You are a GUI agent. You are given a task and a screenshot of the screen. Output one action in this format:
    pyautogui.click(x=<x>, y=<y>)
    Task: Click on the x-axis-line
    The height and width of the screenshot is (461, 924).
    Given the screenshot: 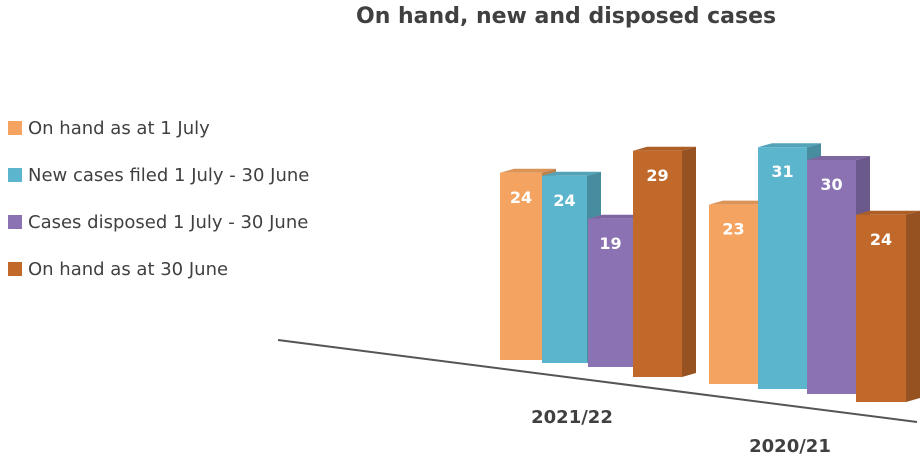 What is the action you would take?
    pyautogui.click(x=597, y=381)
    